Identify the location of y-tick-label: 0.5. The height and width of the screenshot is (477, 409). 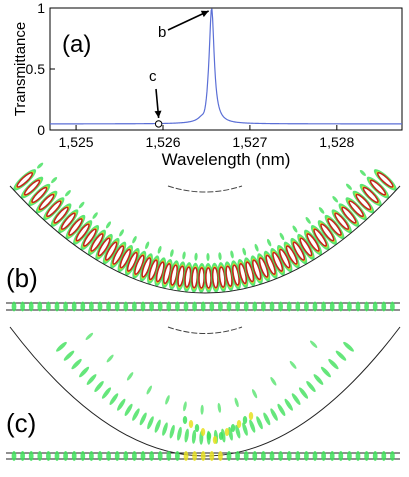
(36, 69).